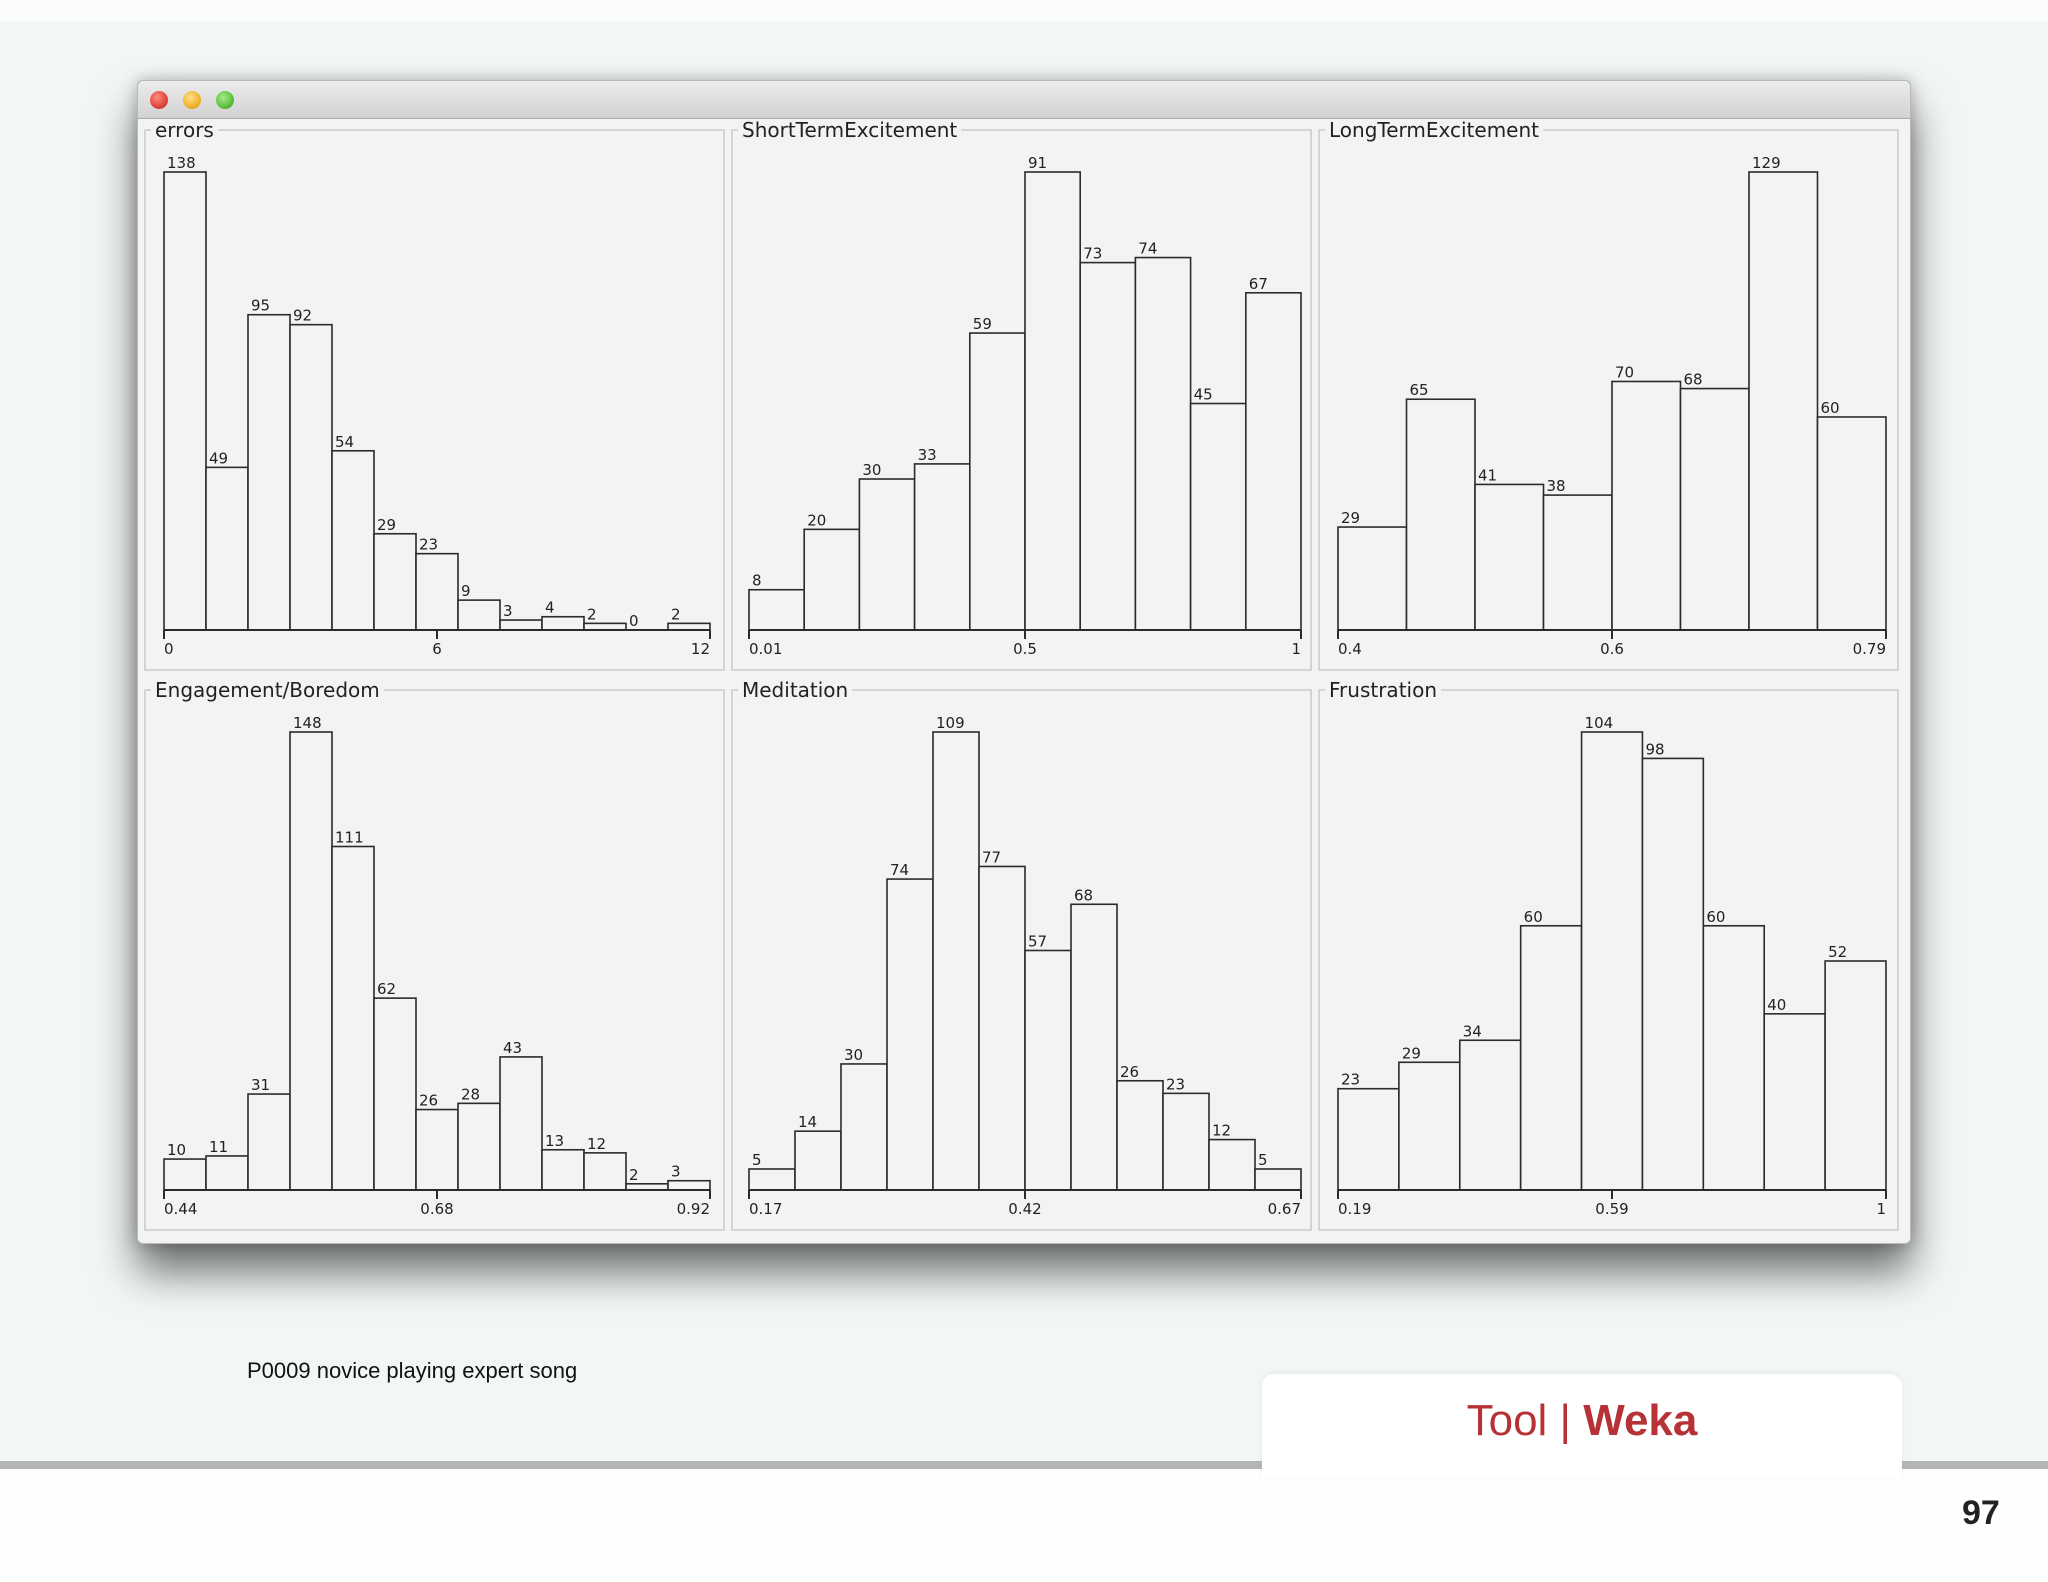  I want to click on bar-count-label: 62, so click(386, 989).